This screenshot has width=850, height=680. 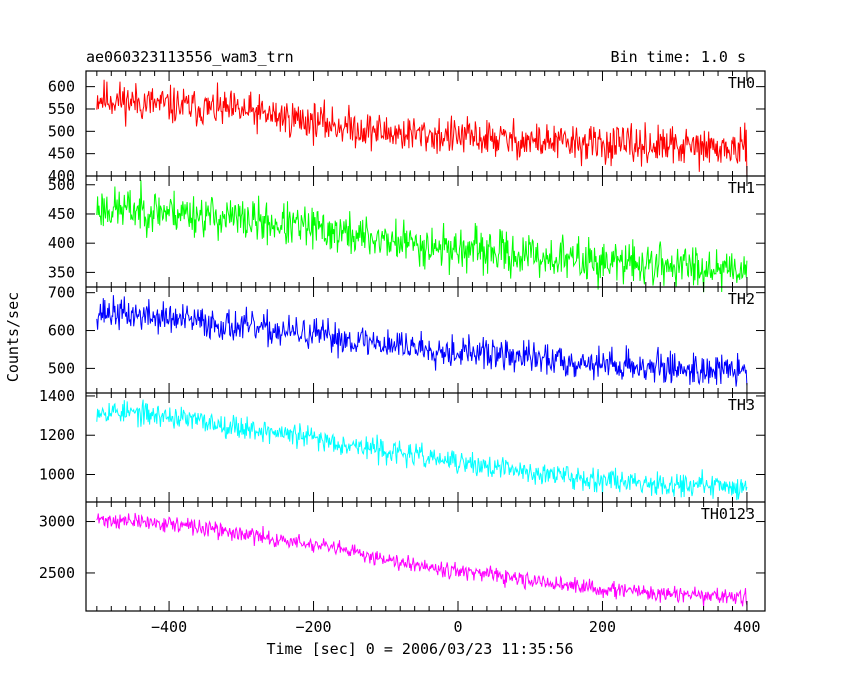 I want to click on panel-label-th1: TH1, so click(x=741, y=188).